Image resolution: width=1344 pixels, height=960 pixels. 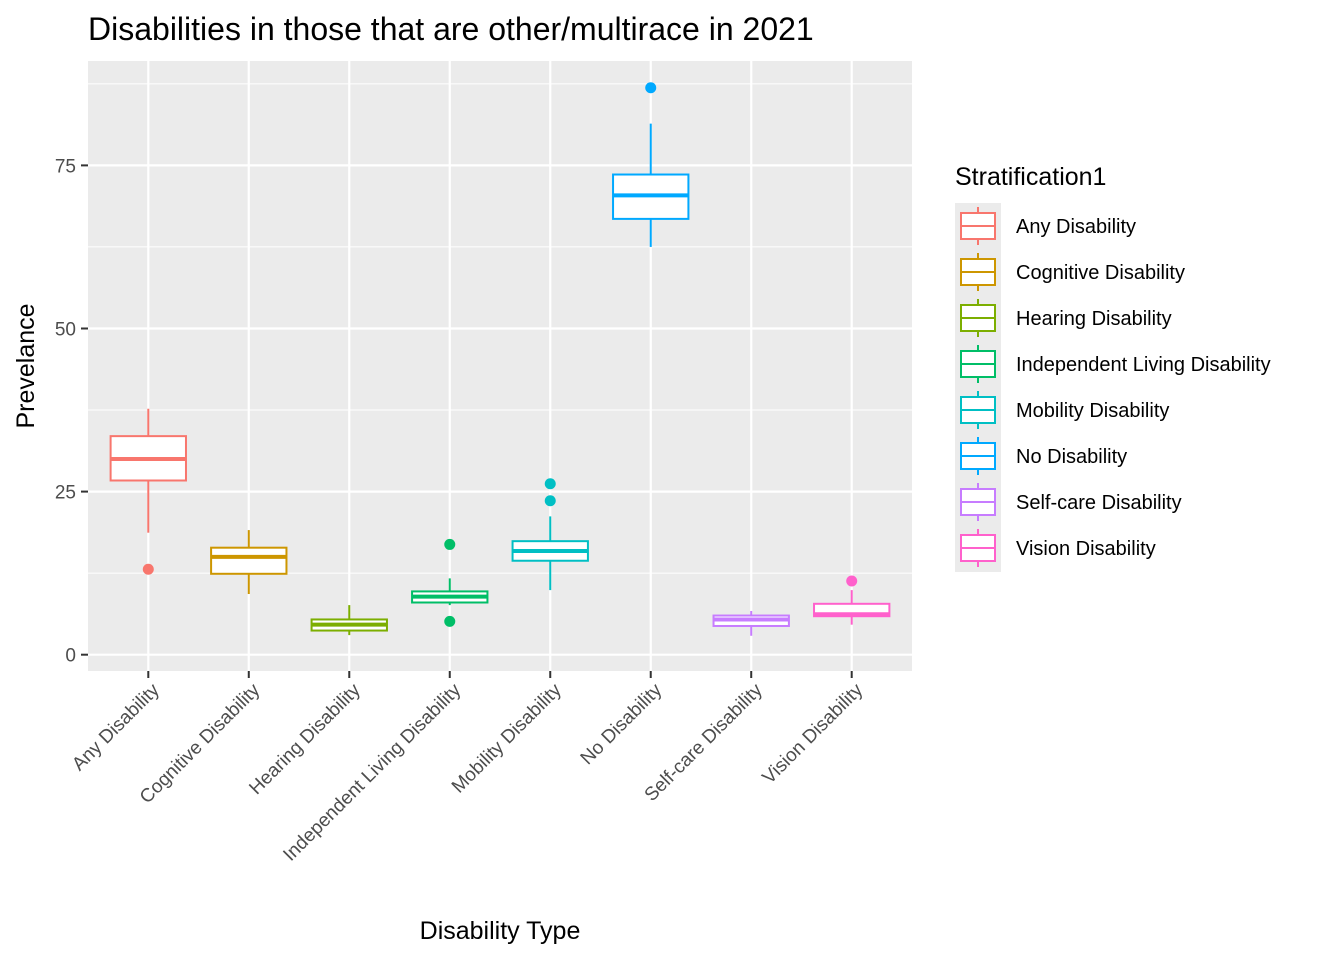 I want to click on legend-item: Independent Living Disability, so click(x=1115, y=364).